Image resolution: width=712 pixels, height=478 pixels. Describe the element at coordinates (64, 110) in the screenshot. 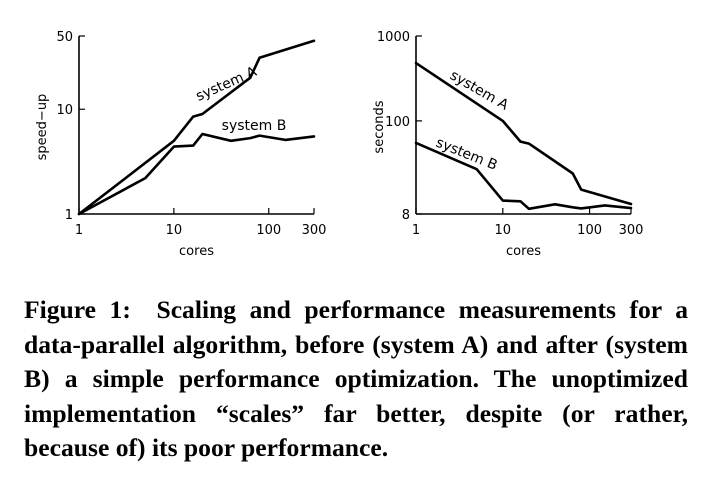

I see `chart-1-y-tick-label-1: 10` at that location.